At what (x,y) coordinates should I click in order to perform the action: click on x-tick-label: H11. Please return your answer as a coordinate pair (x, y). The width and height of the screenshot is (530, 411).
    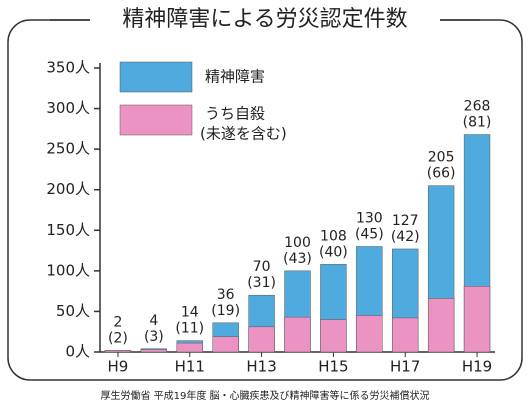
    Looking at the image, I should click on (190, 367).